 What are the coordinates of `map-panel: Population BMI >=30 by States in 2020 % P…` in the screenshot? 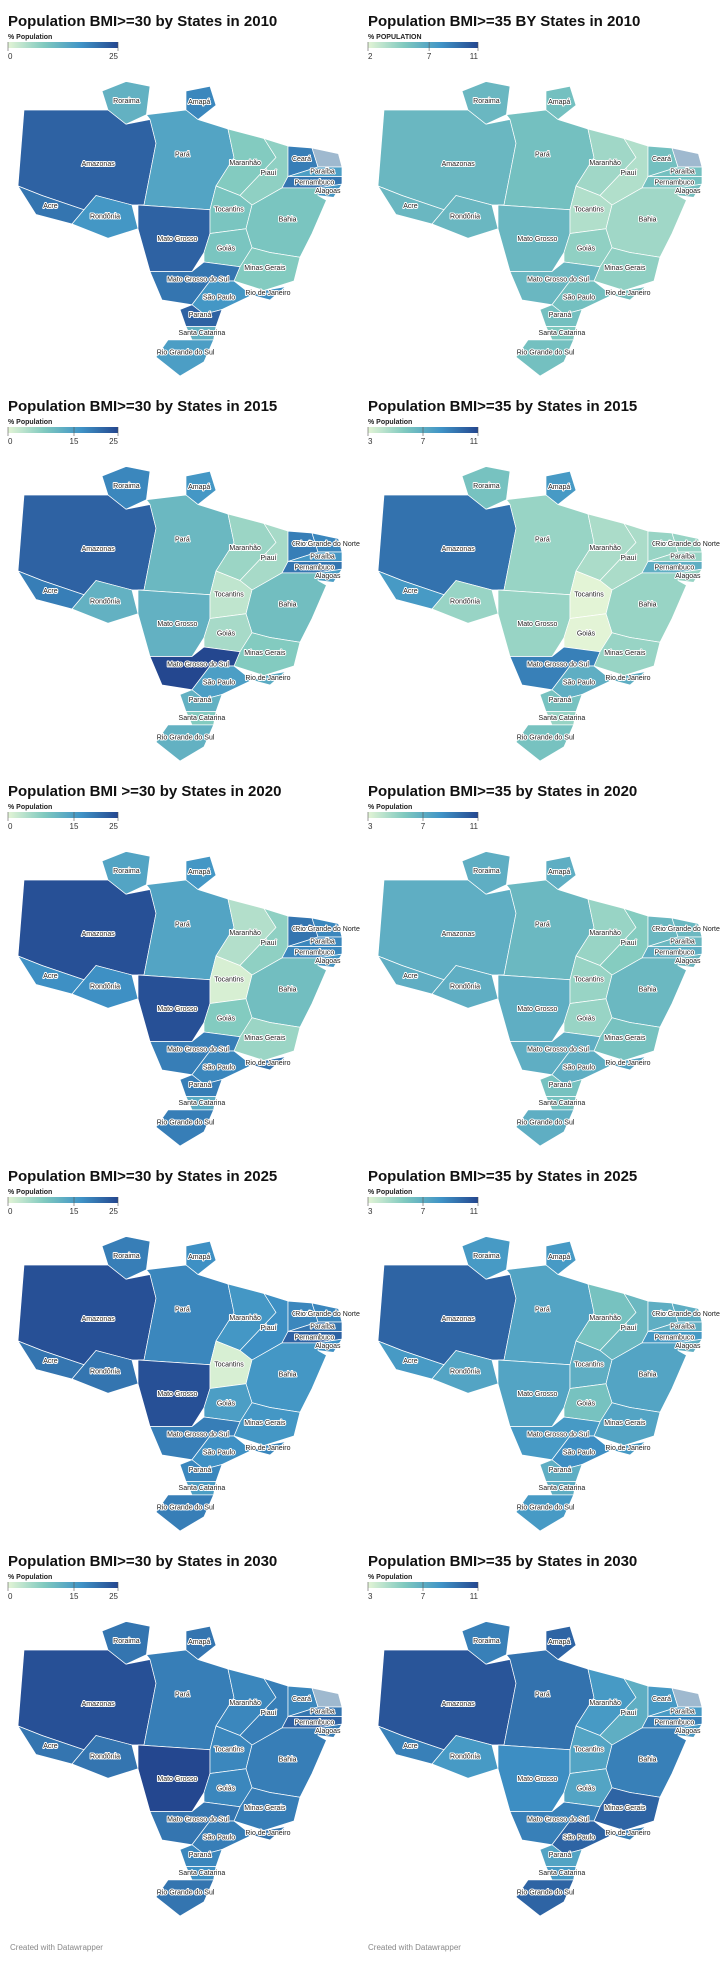 It's located at (184, 965).